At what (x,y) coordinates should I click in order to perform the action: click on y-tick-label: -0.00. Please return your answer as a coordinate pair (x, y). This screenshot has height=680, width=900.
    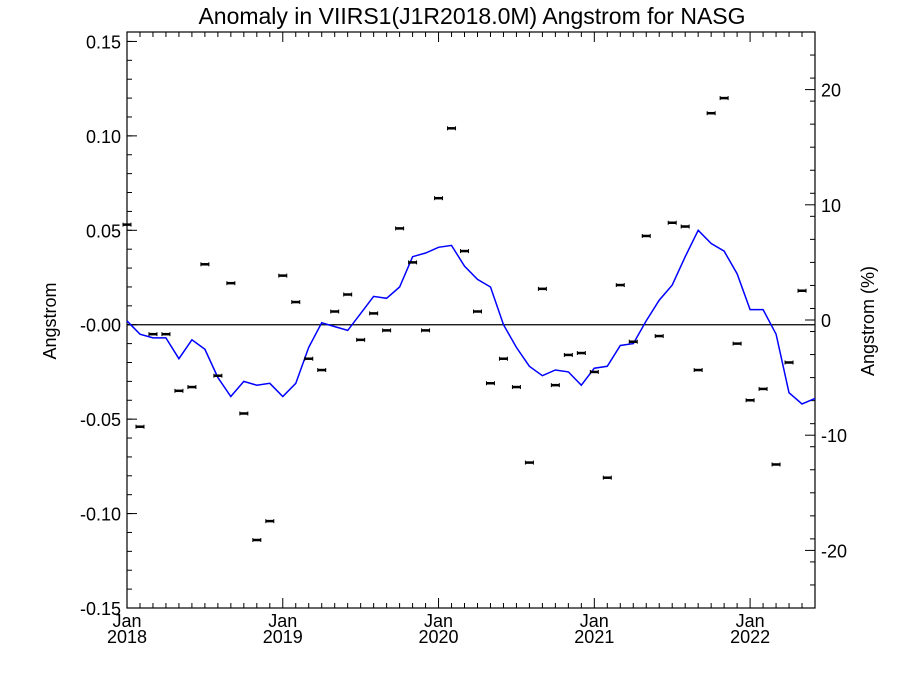
    Looking at the image, I should click on (100, 326).